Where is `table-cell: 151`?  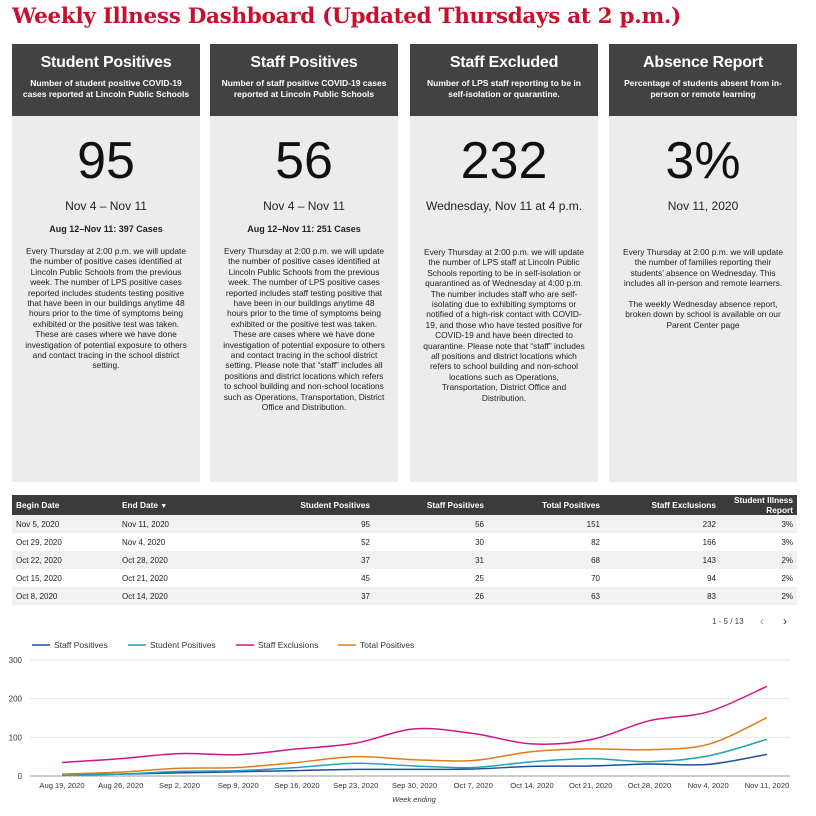
table-cell: 151 is located at coordinates (546, 524).